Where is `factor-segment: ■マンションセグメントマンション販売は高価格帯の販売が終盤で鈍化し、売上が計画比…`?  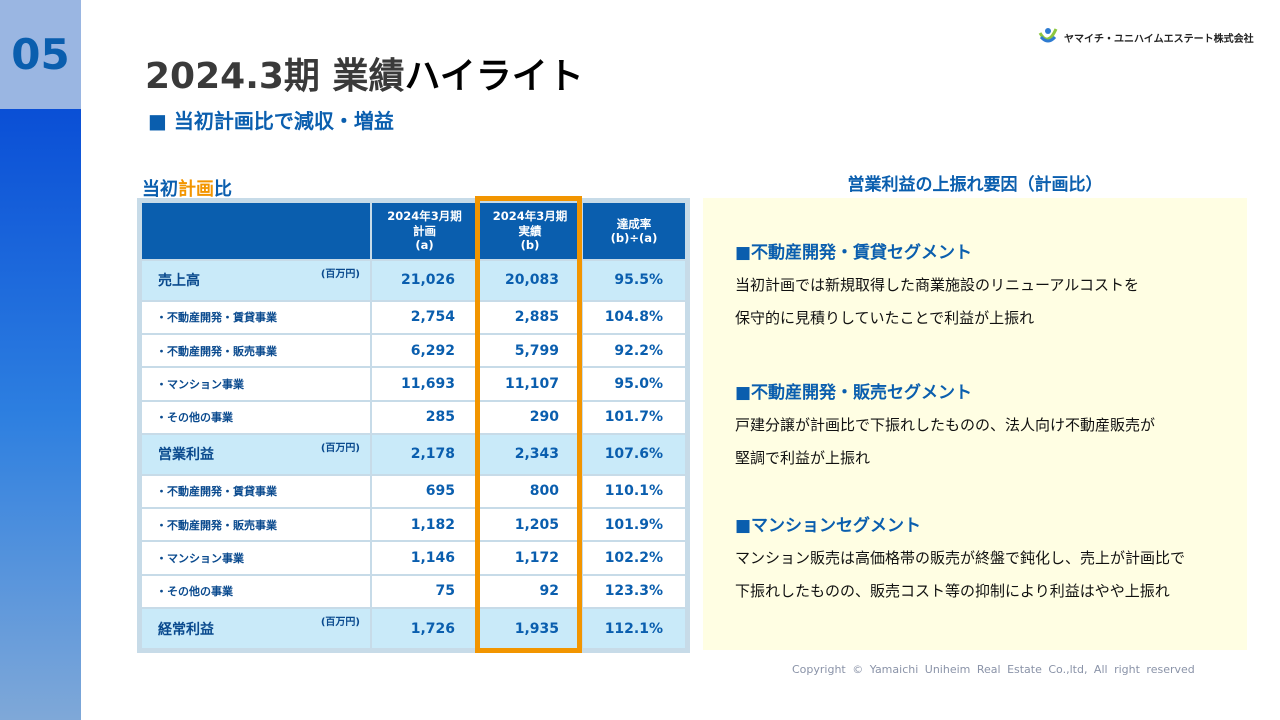 factor-segment: ■マンションセグメントマンション販売は高価格帯の販売が終盤で鈍化し、売上が計画比… is located at coordinates (960, 559).